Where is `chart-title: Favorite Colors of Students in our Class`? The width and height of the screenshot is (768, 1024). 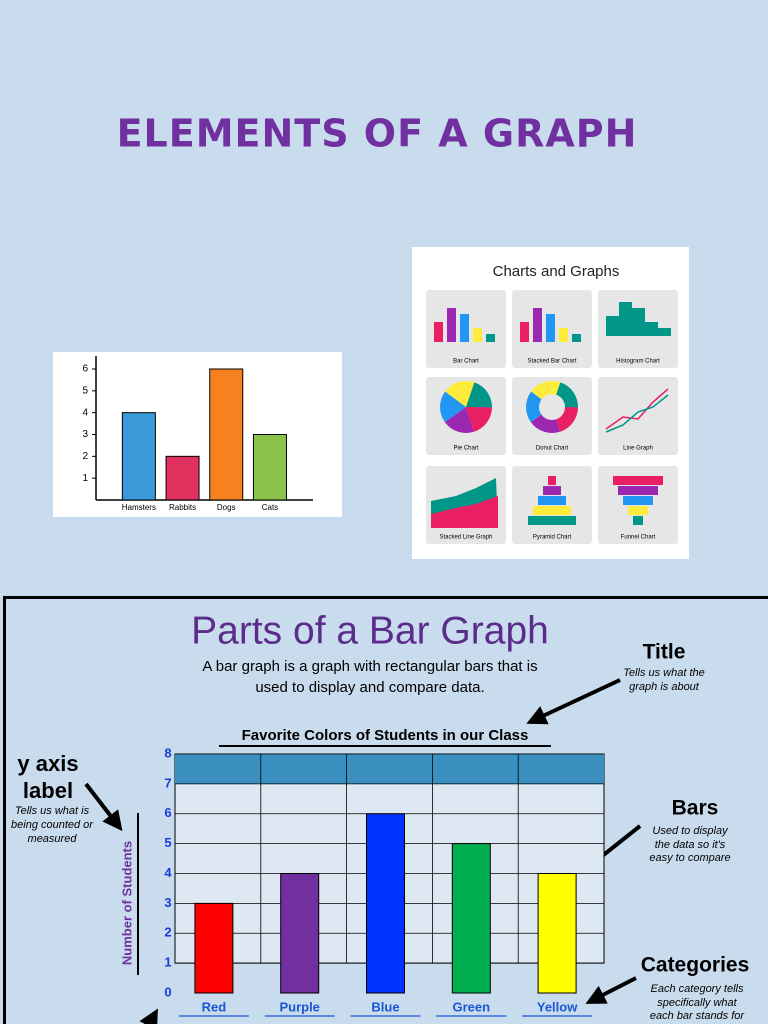
chart-title: Favorite Colors of Students in our Class is located at coordinates (385, 735).